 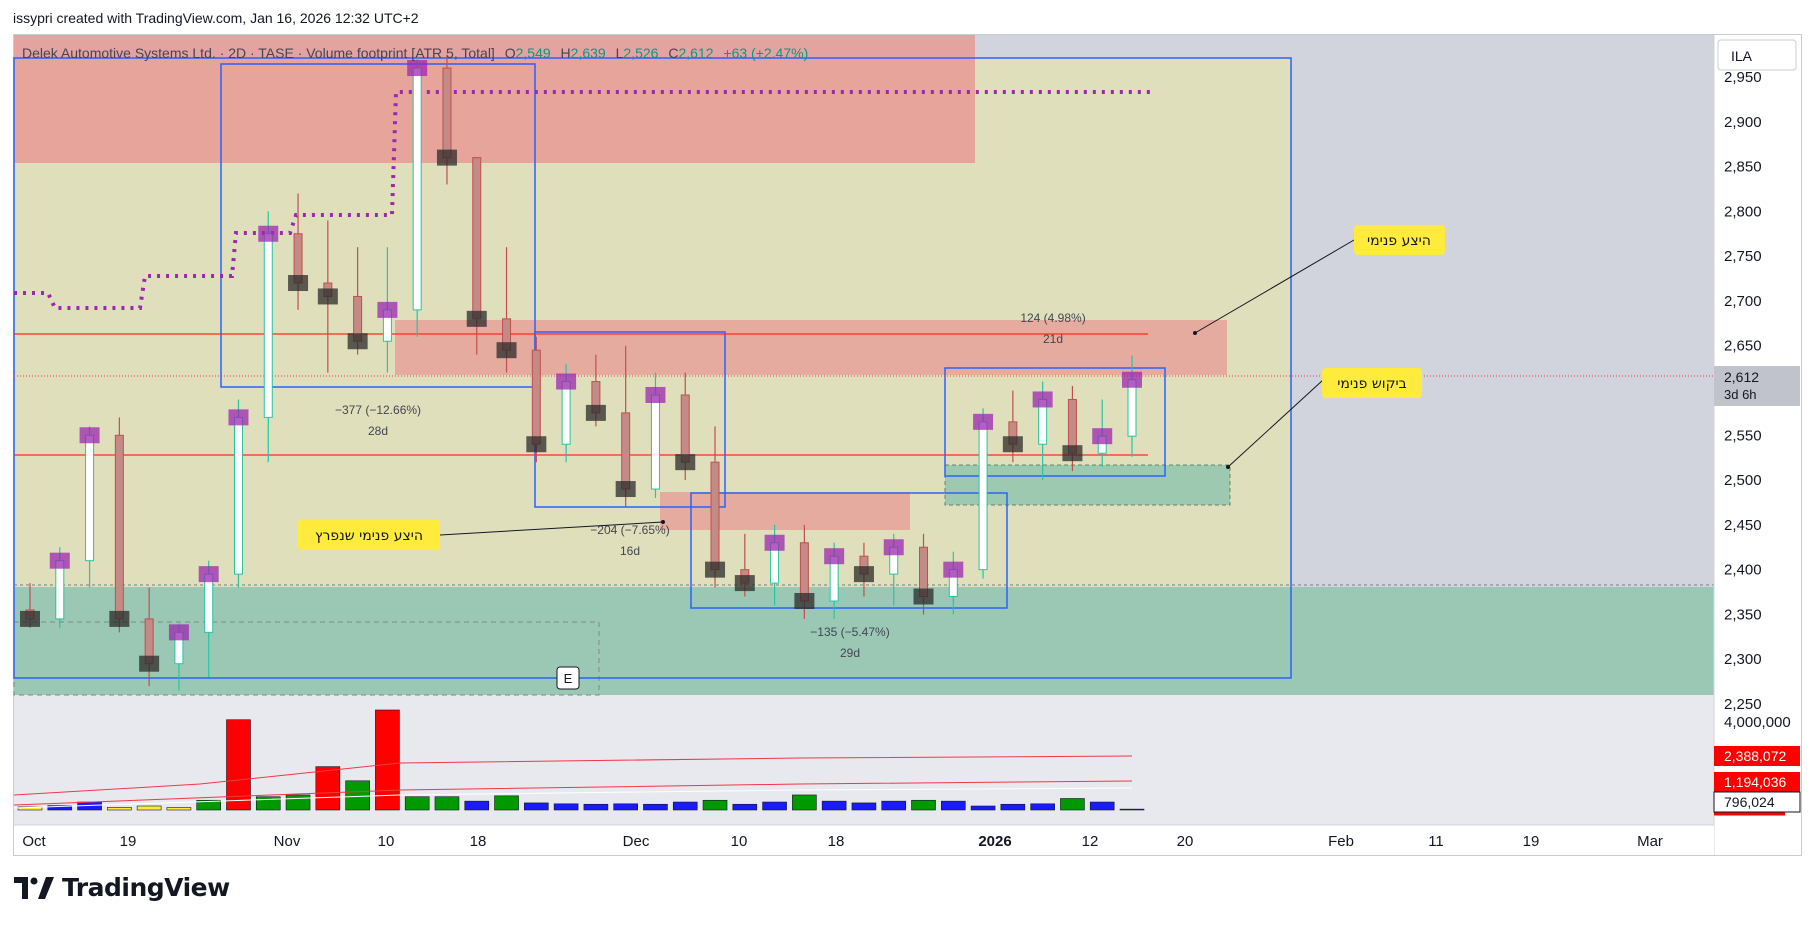 I want to click on callout-line-left, so click(x=551, y=528).